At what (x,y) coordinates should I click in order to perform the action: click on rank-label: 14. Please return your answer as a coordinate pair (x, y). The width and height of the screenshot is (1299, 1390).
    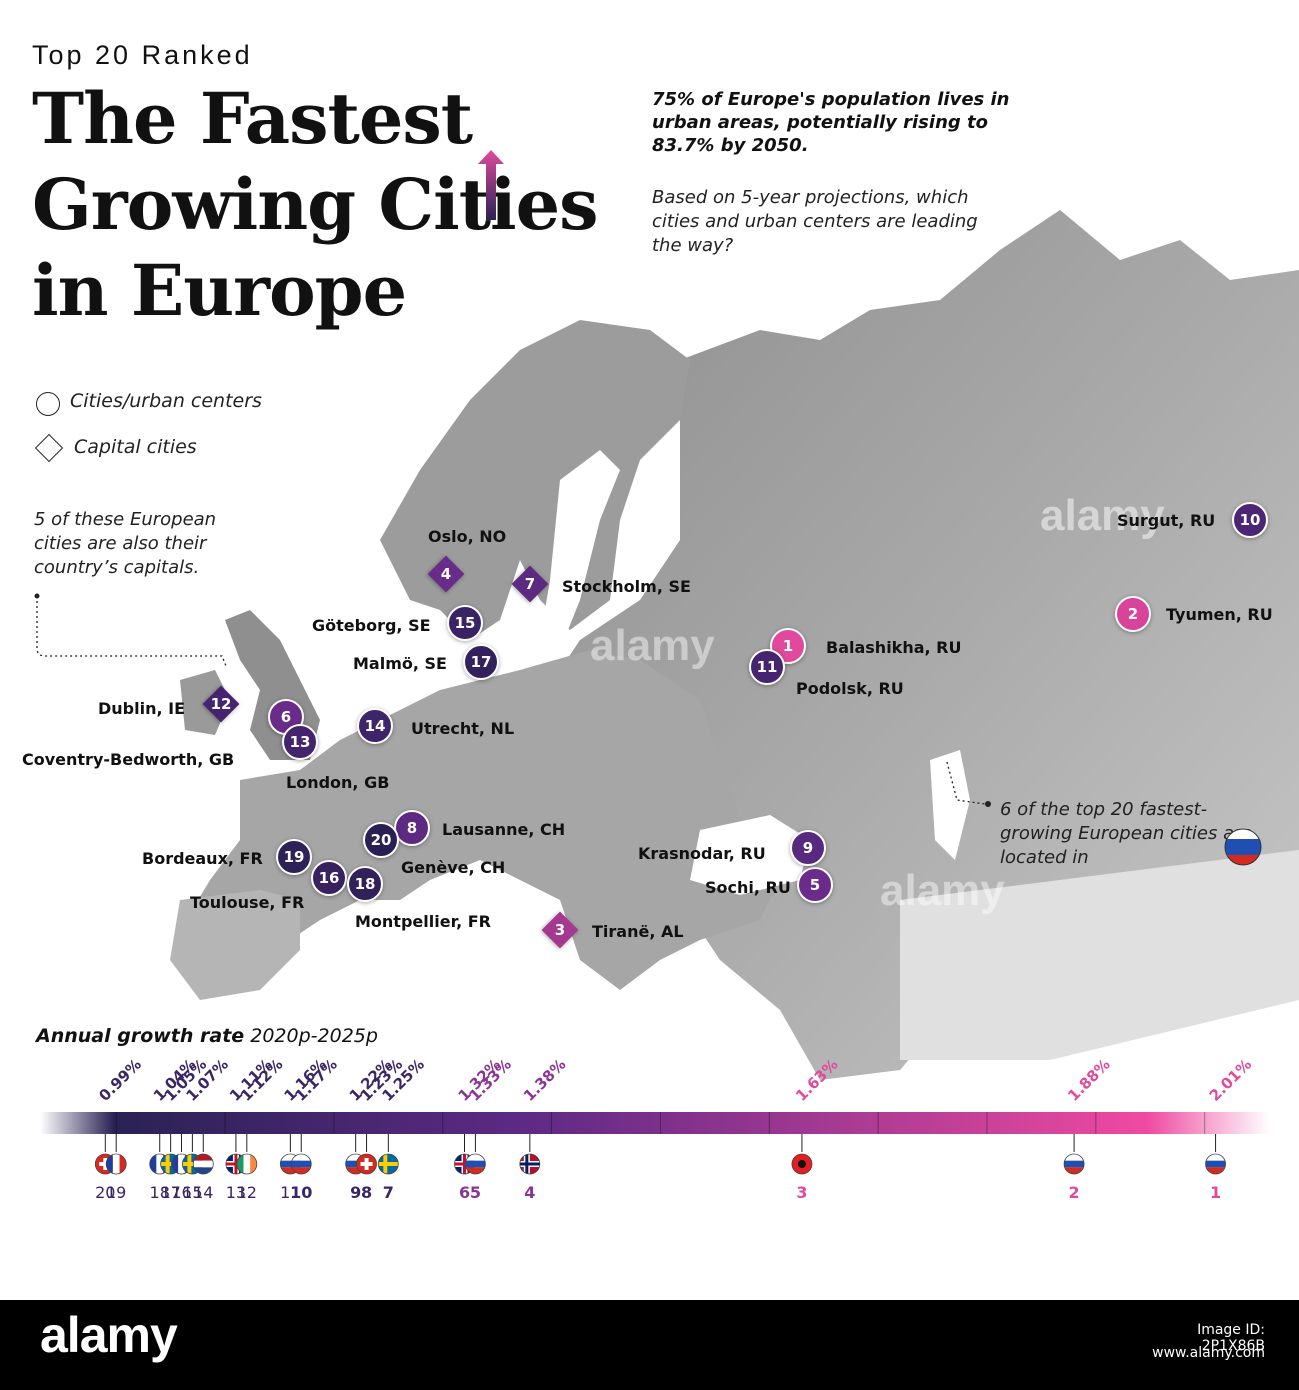
    Looking at the image, I should click on (203, 1192).